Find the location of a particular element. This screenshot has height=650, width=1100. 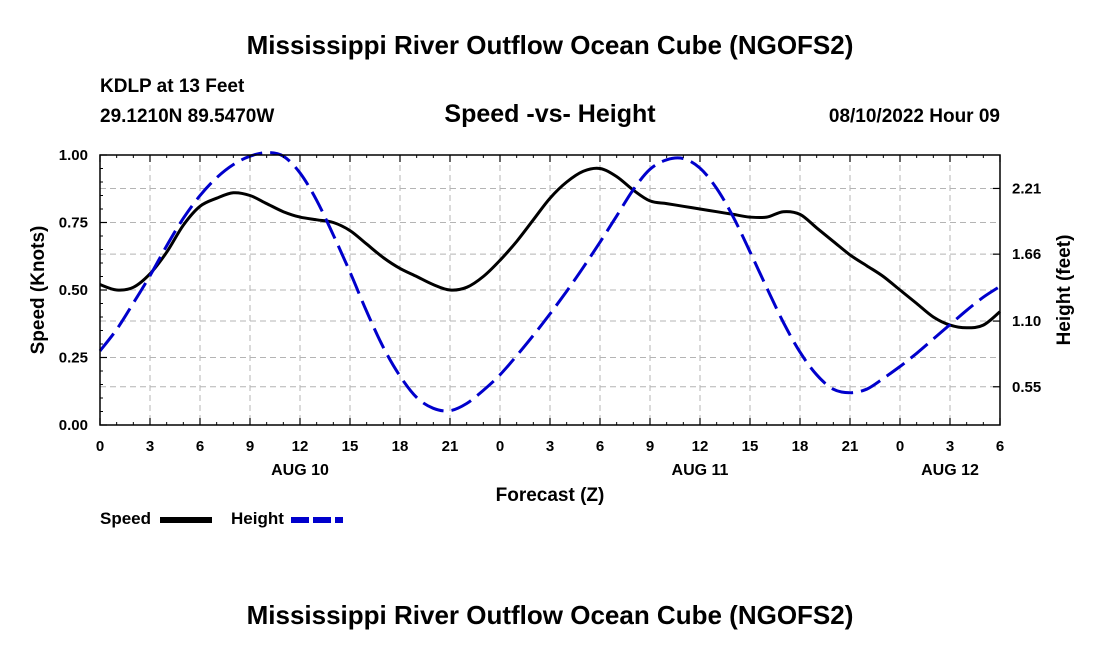

coordinates-label: 29.1210N 89.5470W is located at coordinates (187, 116).